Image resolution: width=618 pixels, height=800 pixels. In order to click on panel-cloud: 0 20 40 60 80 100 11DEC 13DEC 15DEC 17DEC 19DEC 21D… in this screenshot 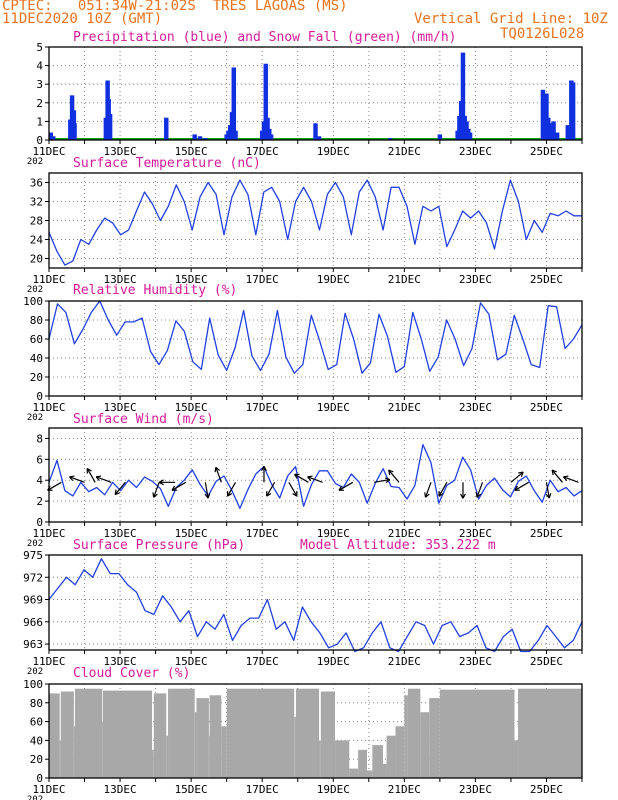, I will do `click(303, 739)`.